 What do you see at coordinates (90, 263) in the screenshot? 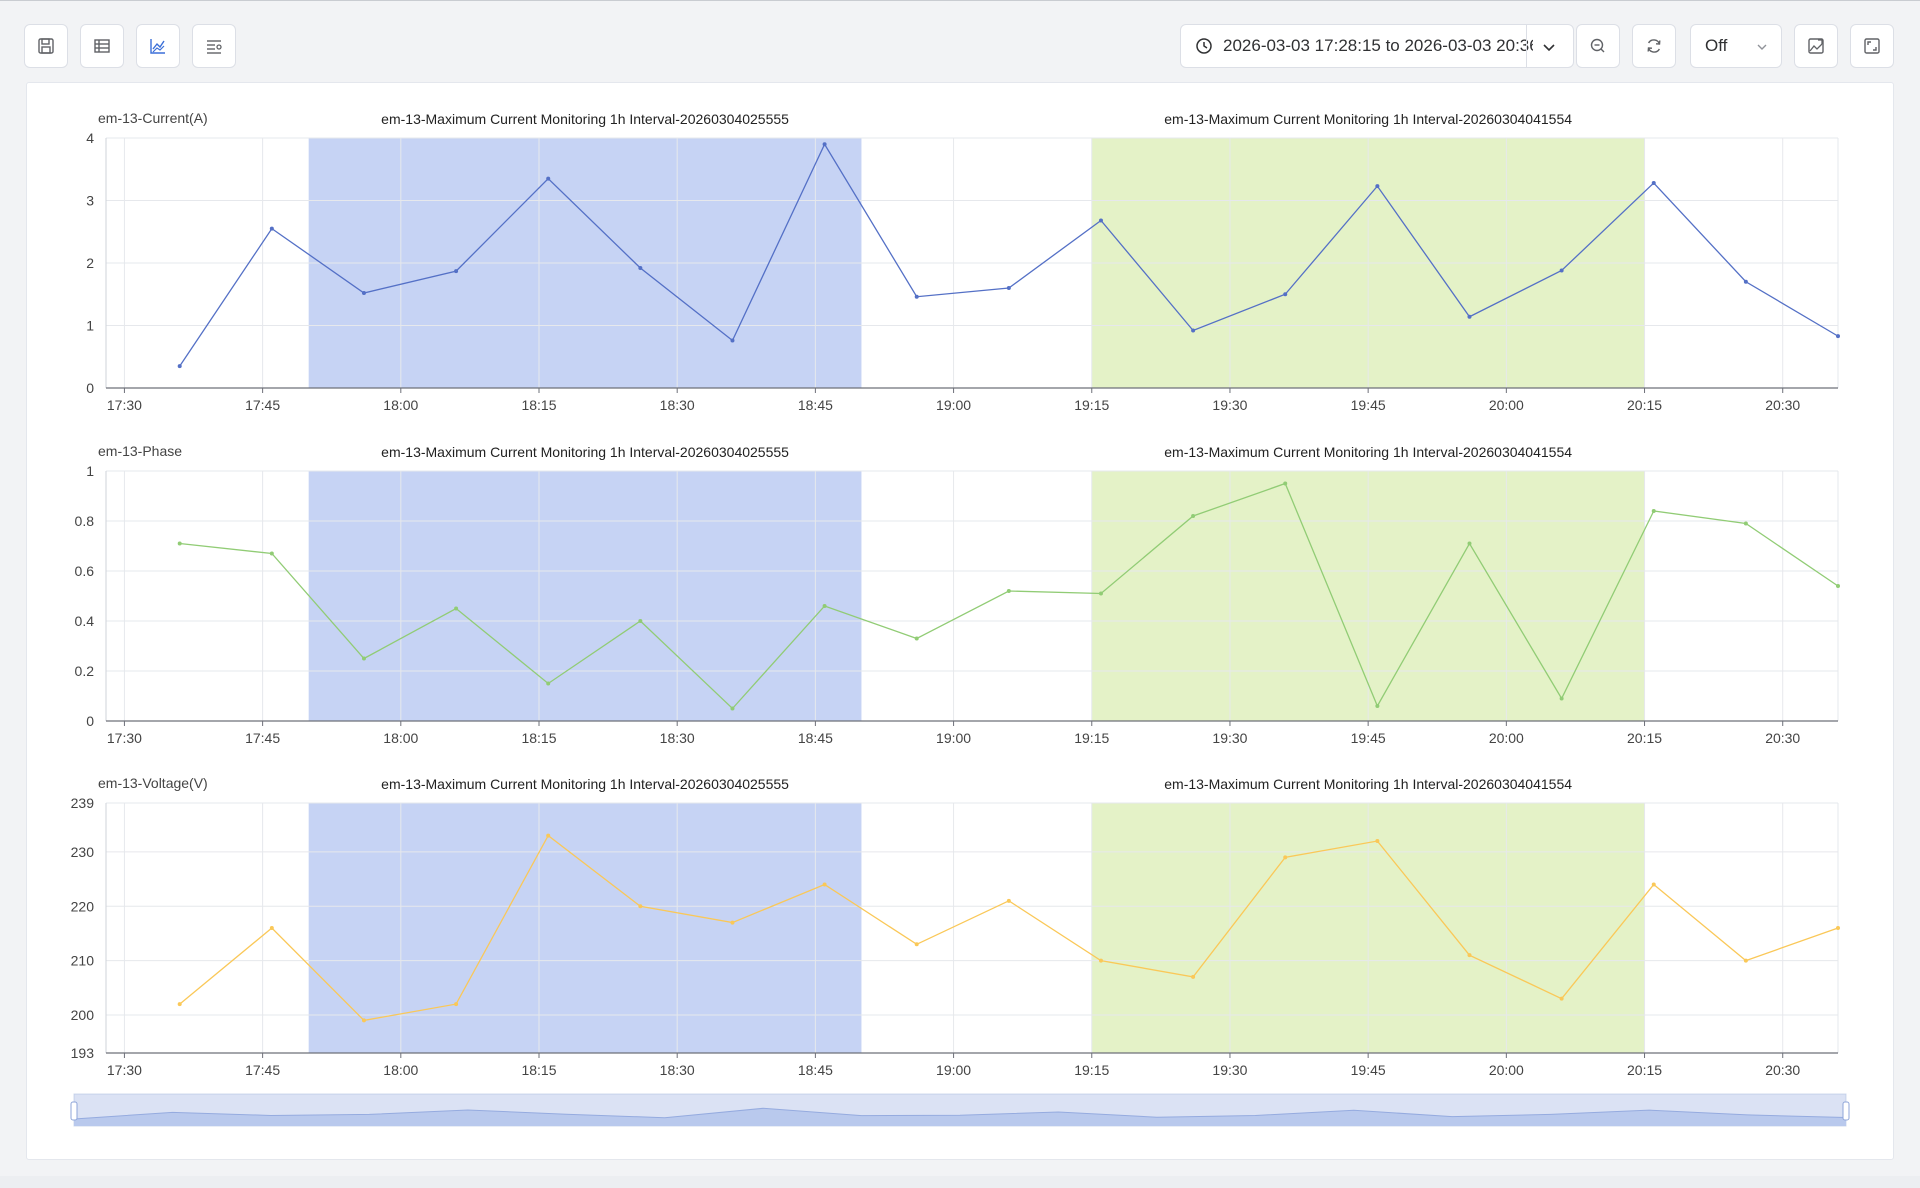
I see `y-tick-label: 2` at bounding box center [90, 263].